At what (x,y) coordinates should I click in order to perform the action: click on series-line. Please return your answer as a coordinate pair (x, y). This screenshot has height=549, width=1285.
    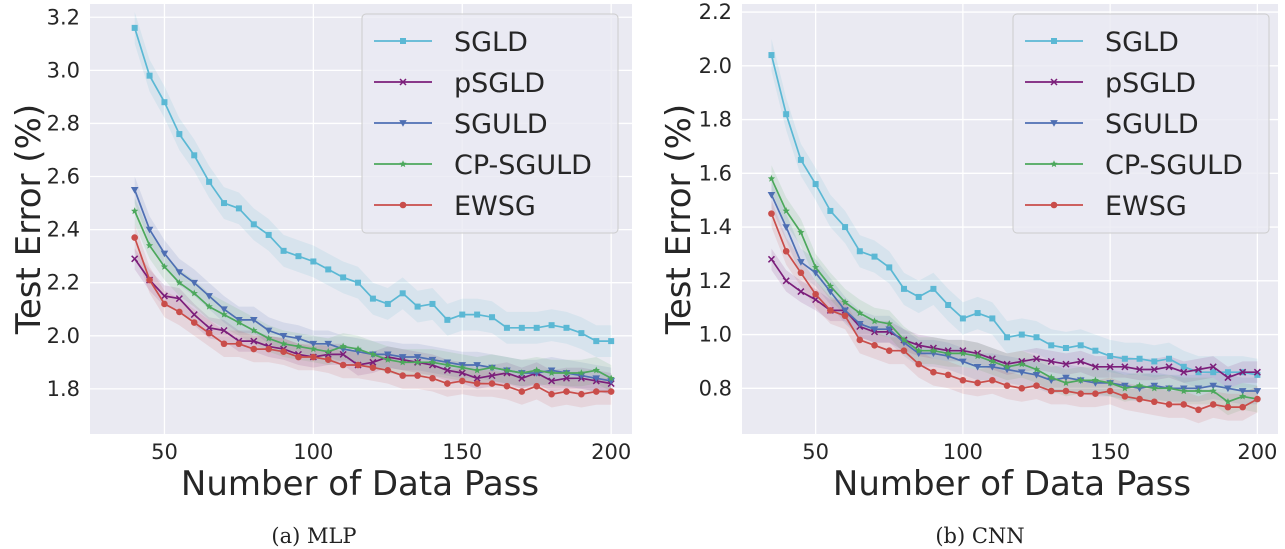
    Looking at the image, I should click on (1014, 312).